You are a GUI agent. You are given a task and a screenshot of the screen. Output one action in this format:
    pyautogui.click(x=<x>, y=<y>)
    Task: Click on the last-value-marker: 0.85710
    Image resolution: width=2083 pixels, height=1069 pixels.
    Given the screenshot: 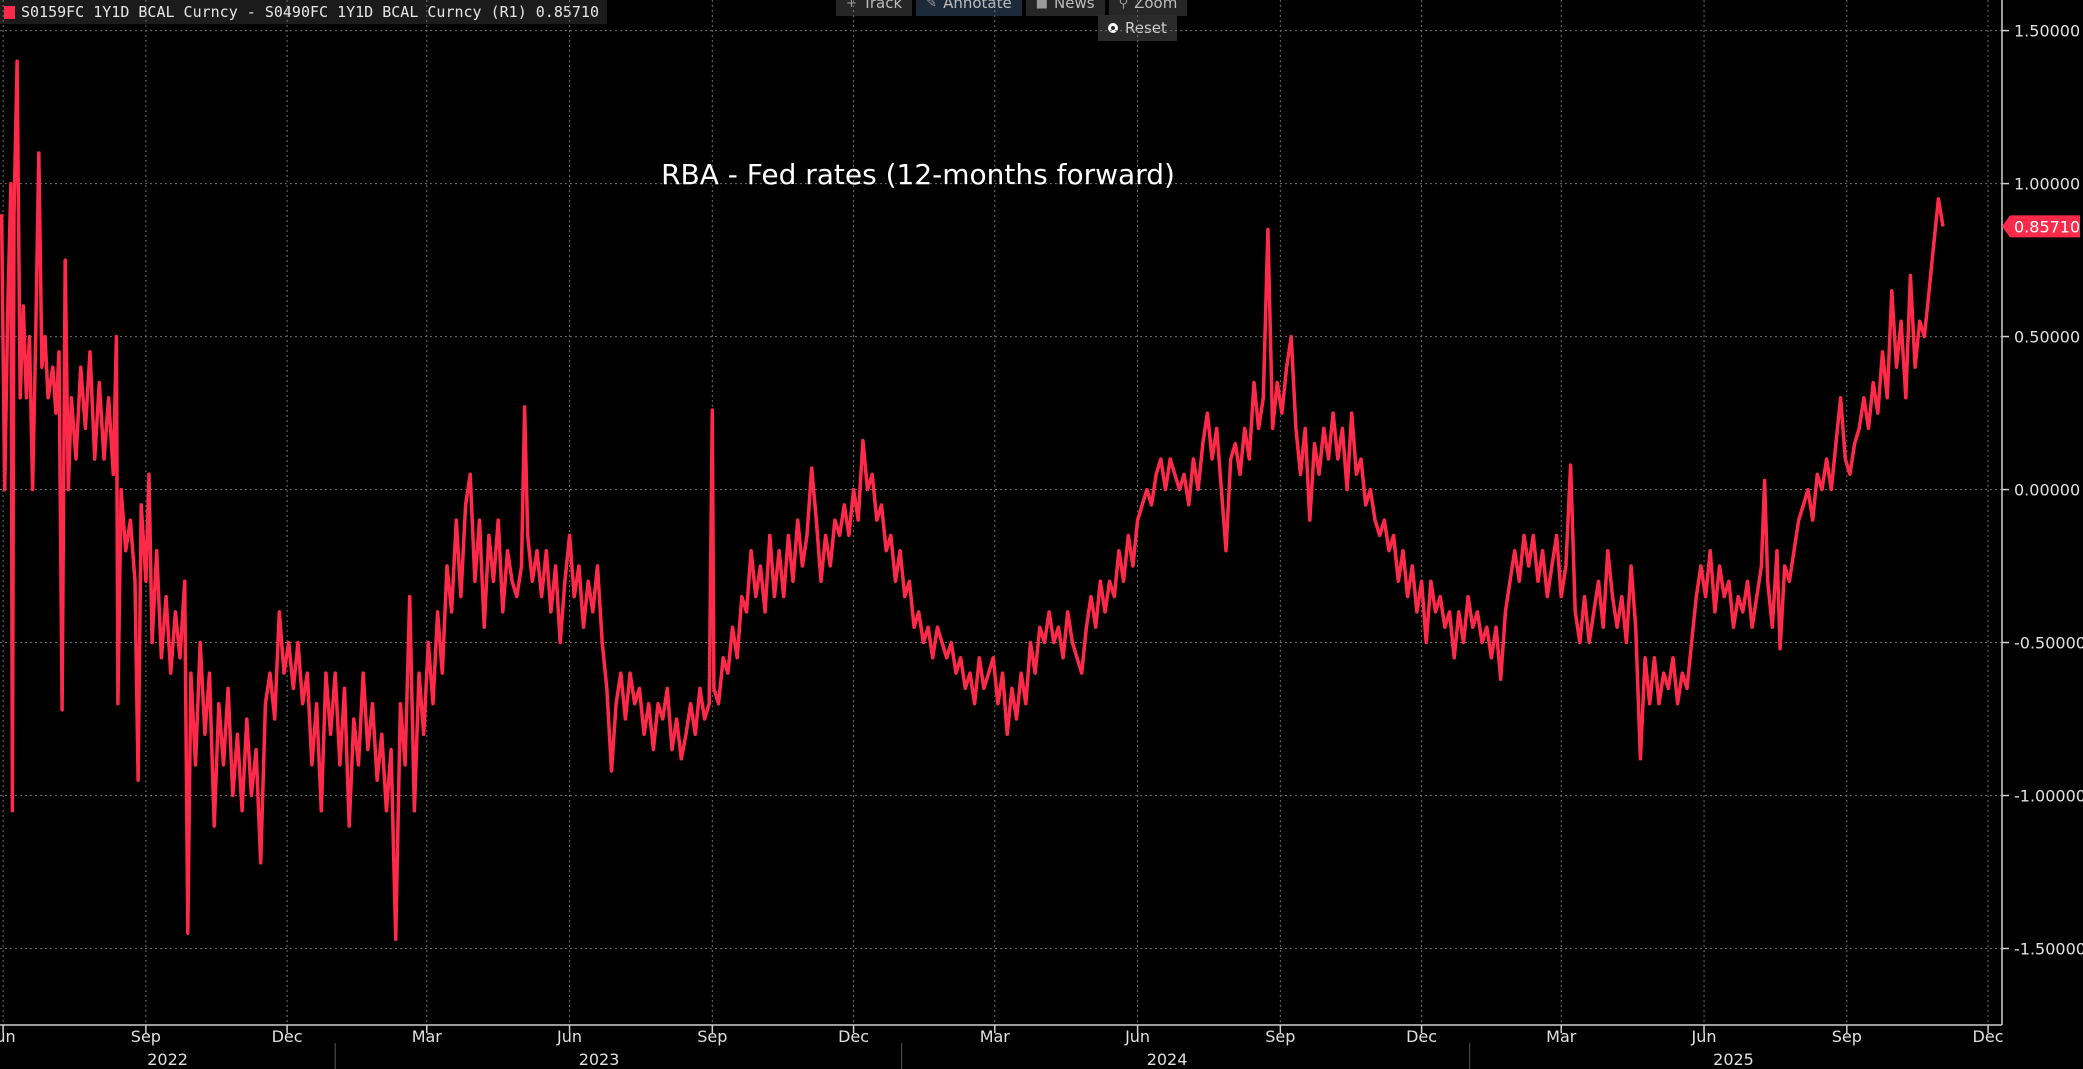 What is the action you would take?
    pyautogui.click(x=2041, y=226)
    